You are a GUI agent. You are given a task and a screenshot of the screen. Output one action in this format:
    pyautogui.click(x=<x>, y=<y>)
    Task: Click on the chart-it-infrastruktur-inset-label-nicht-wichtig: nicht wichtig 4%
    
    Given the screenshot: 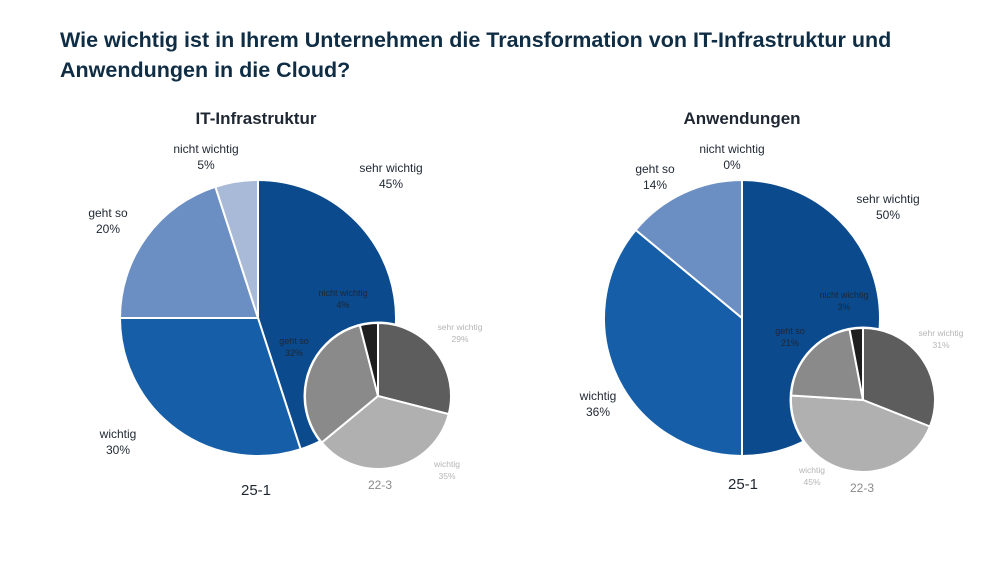 What is the action you would take?
    pyautogui.click(x=342, y=299)
    